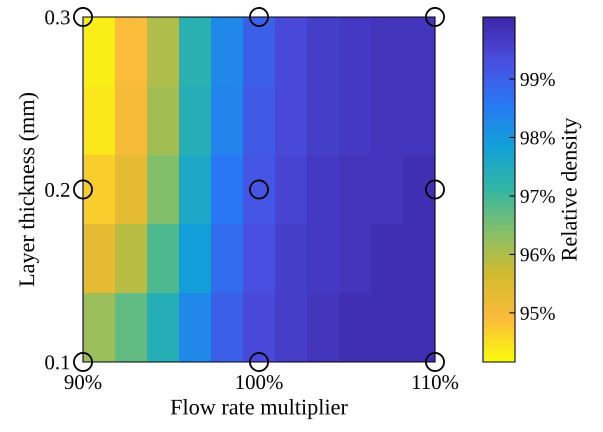  What do you see at coordinates (57, 17) in the screenshot?
I see `y-tick-label: 0.3` at bounding box center [57, 17].